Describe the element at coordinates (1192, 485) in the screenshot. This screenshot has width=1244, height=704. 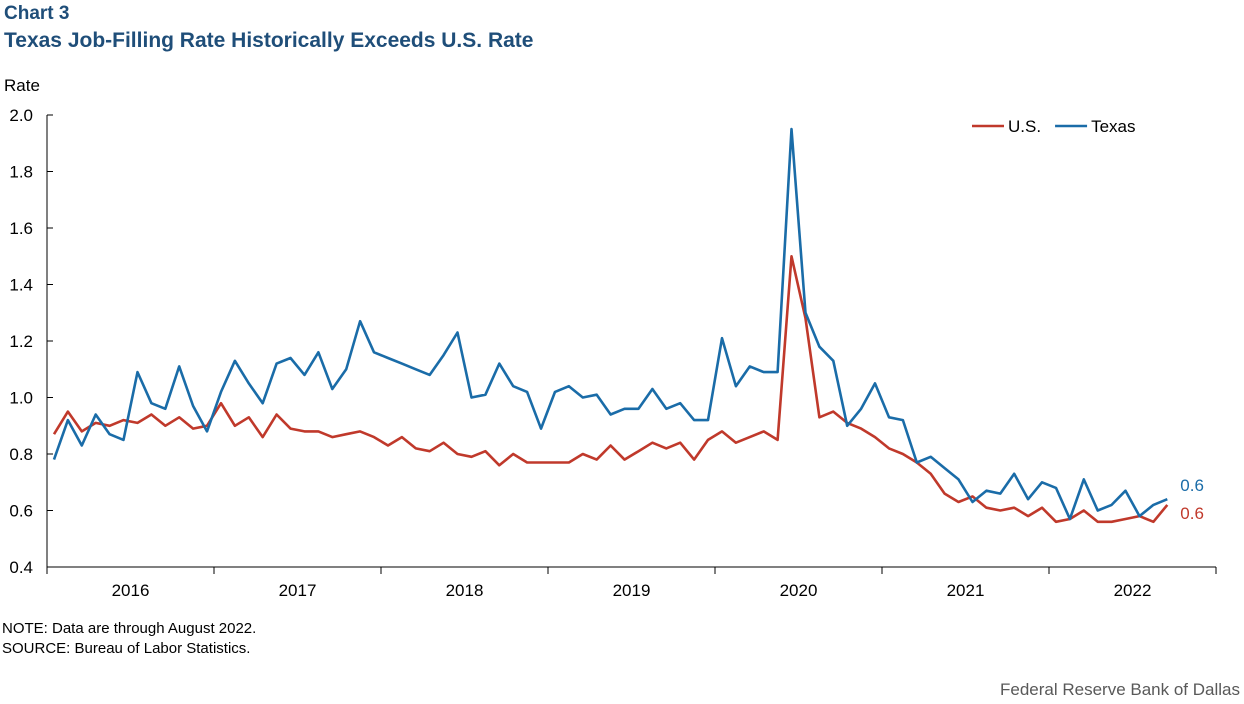
I see `end-label-texas: 0.6` at that location.